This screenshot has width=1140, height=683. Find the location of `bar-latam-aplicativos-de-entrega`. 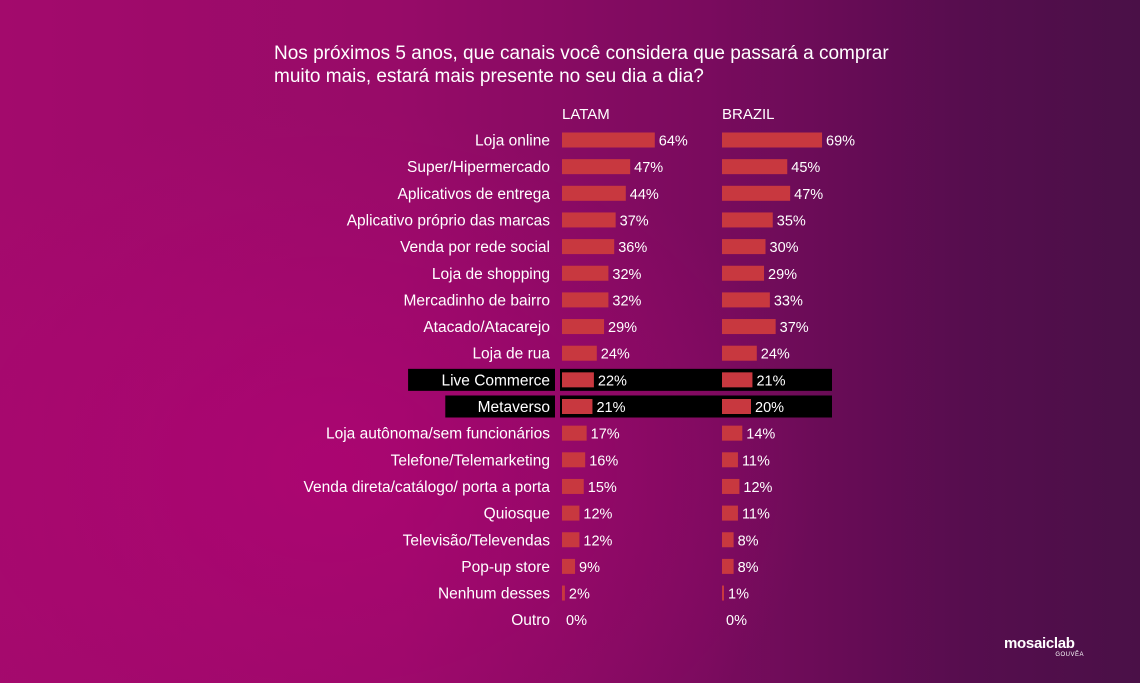

bar-latam-aplicativos-de-entrega is located at coordinates (594, 193).